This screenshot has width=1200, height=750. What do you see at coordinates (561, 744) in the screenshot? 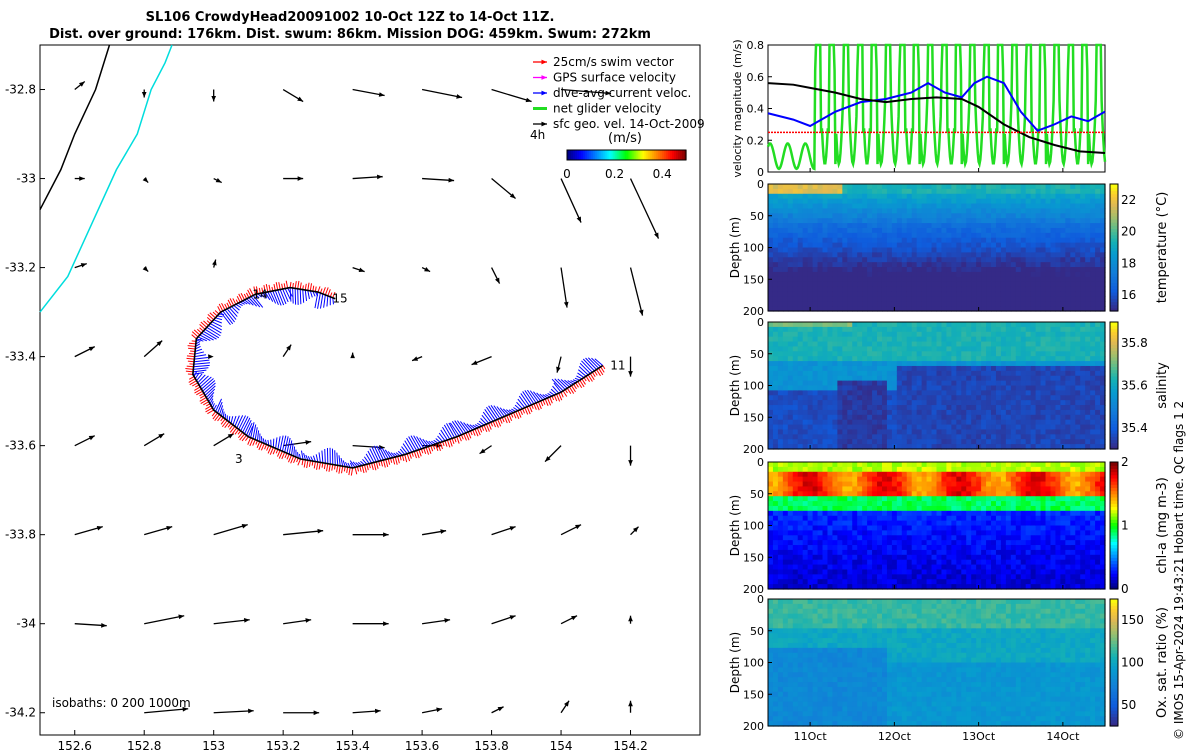
I see `map-xtick-label: 154` at bounding box center [561, 744].